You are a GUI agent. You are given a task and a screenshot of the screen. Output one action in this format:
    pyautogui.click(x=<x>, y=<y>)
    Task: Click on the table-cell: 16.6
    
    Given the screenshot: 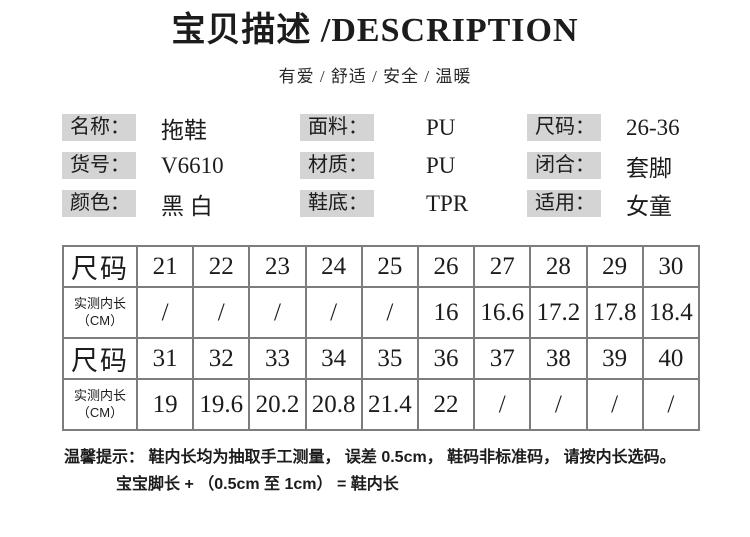 What is the action you would take?
    pyautogui.click(x=502, y=313)
    